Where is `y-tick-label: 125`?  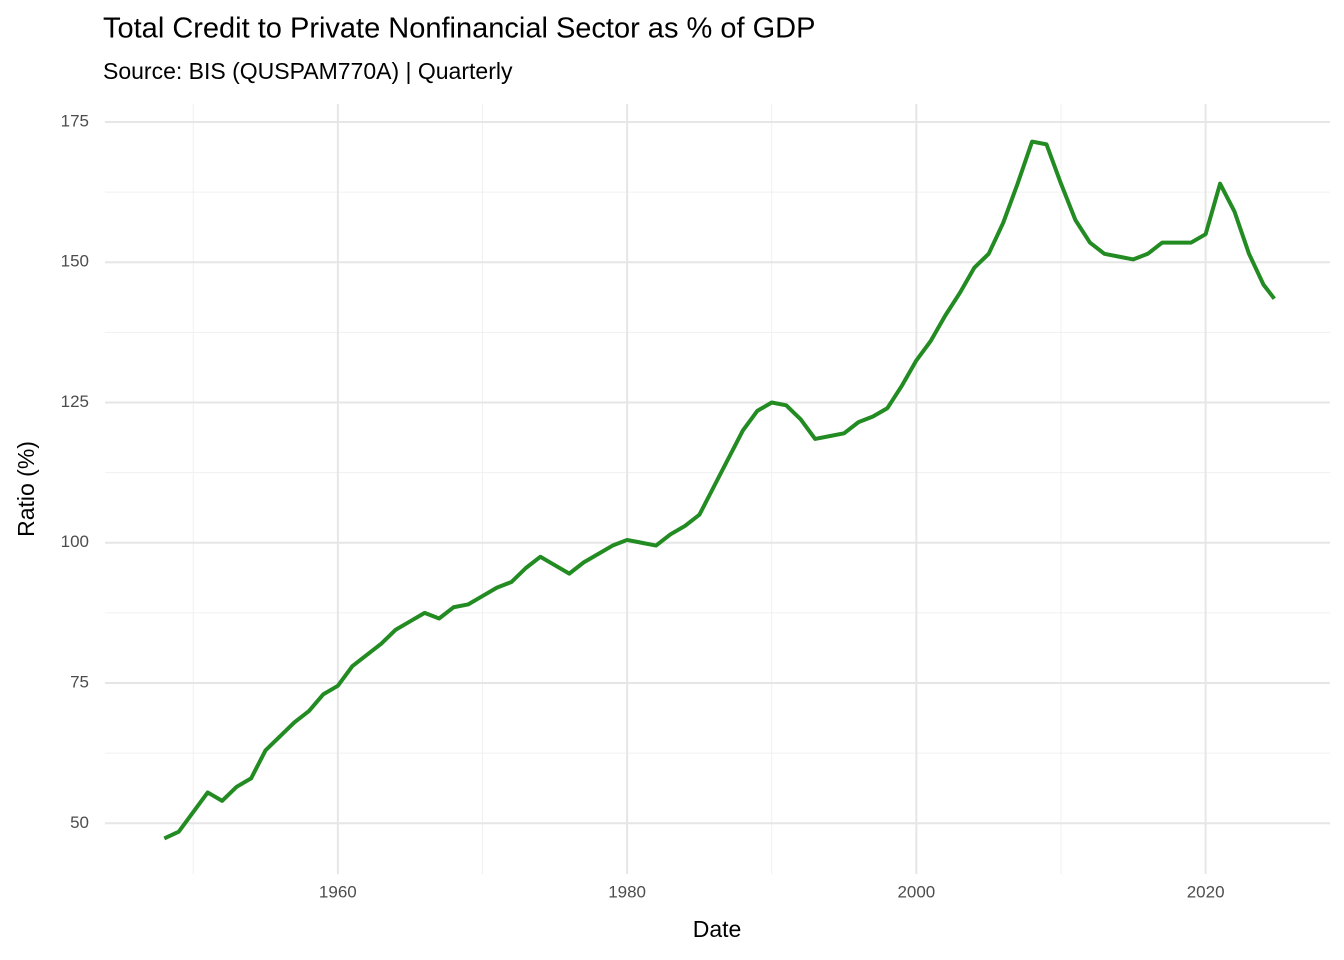 y-tick-label: 125 is located at coordinates (75, 401).